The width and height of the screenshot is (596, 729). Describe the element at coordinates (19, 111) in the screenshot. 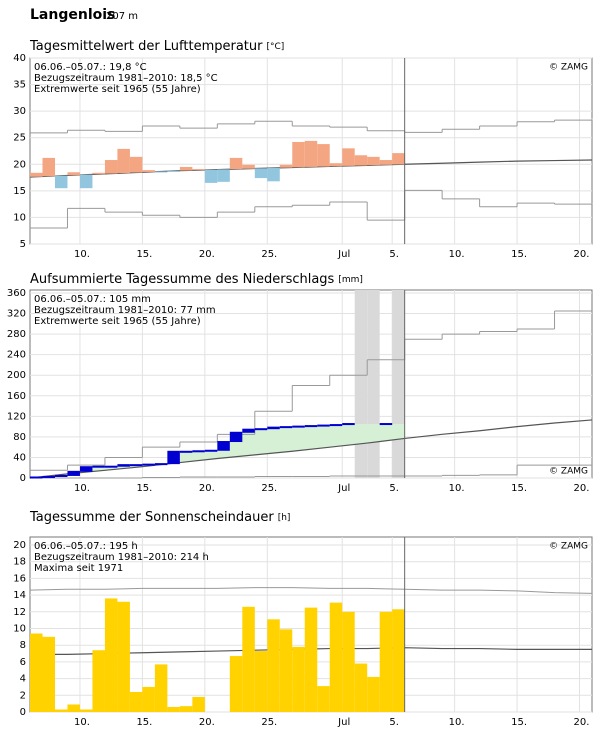

I see `y-tick-label: 30` at that location.